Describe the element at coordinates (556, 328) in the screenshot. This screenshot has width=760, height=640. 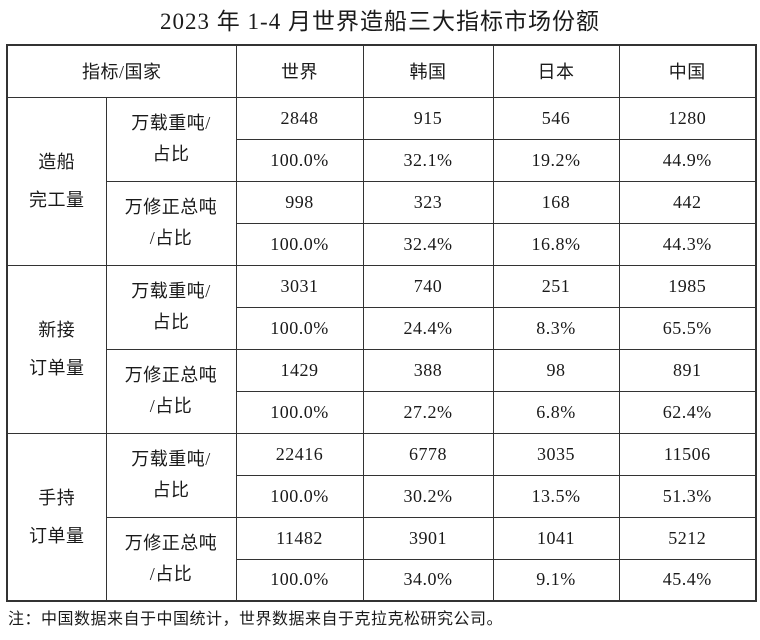
I see `share-cell: 8.3%` at that location.